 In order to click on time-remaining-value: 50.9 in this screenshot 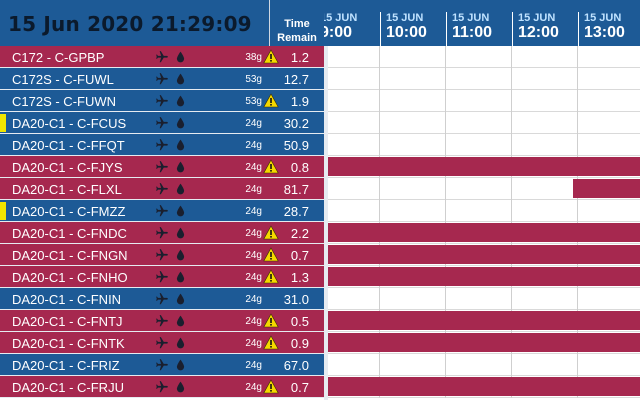, I will do `click(296, 145)`.